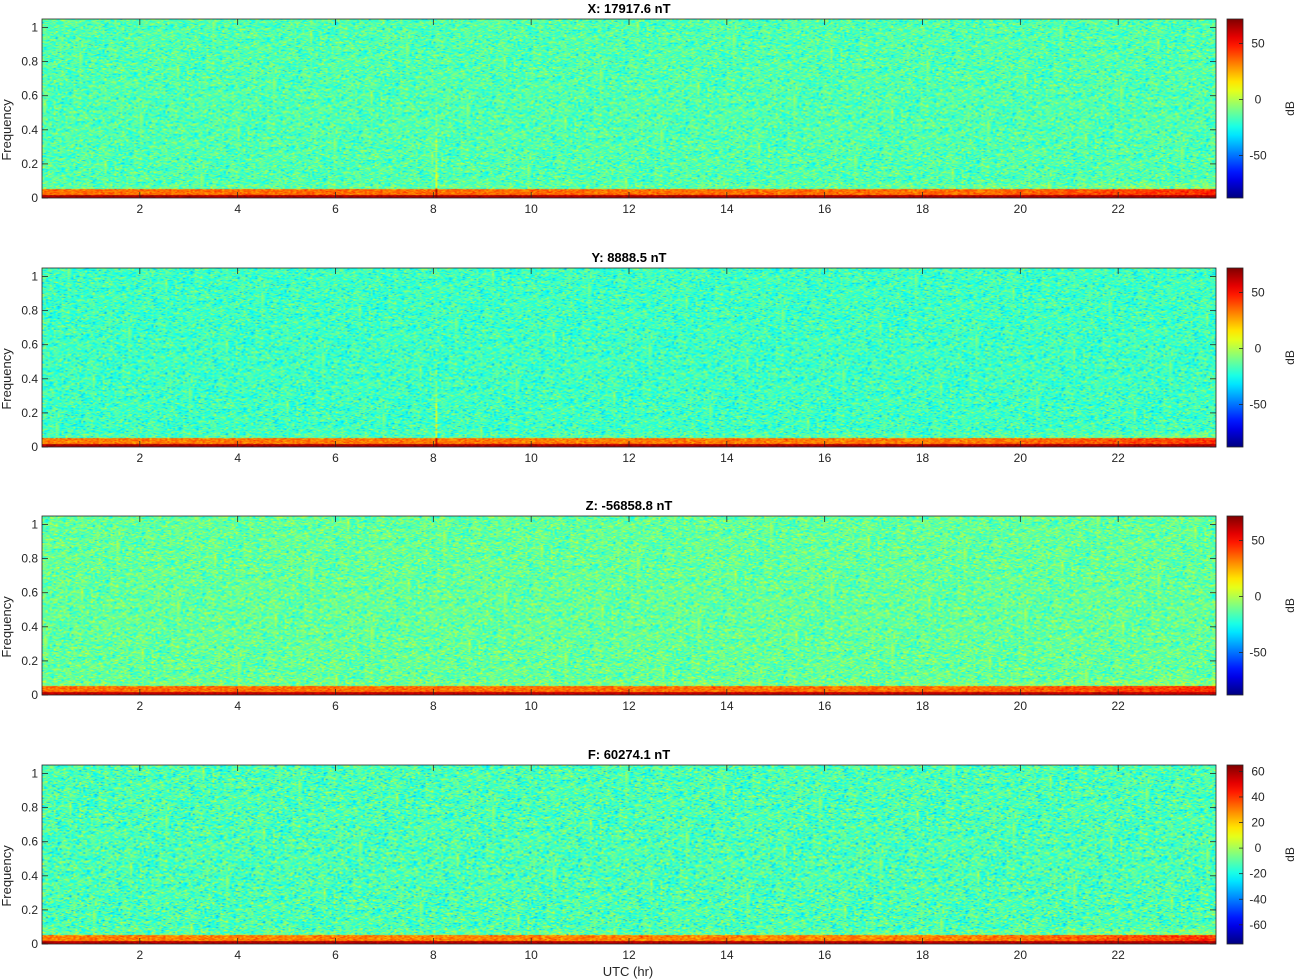 This screenshot has width=1297, height=980. Describe the element at coordinates (1258, 823) in the screenshot. I see `colorbar-tick-label: 20` at that location.